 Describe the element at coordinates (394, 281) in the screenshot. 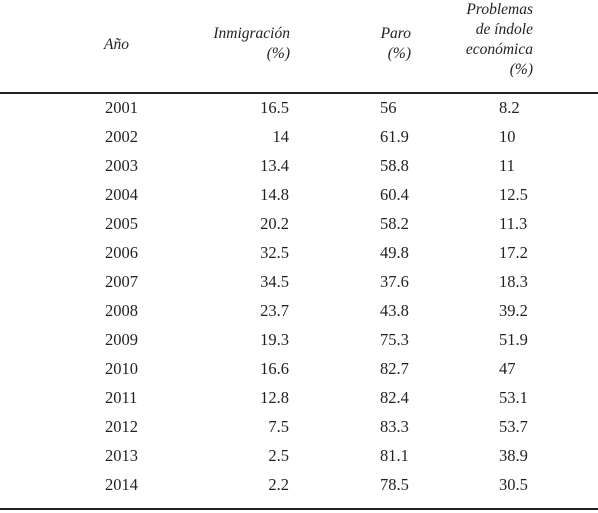

I see `cell-paro: 37.6` at that location.